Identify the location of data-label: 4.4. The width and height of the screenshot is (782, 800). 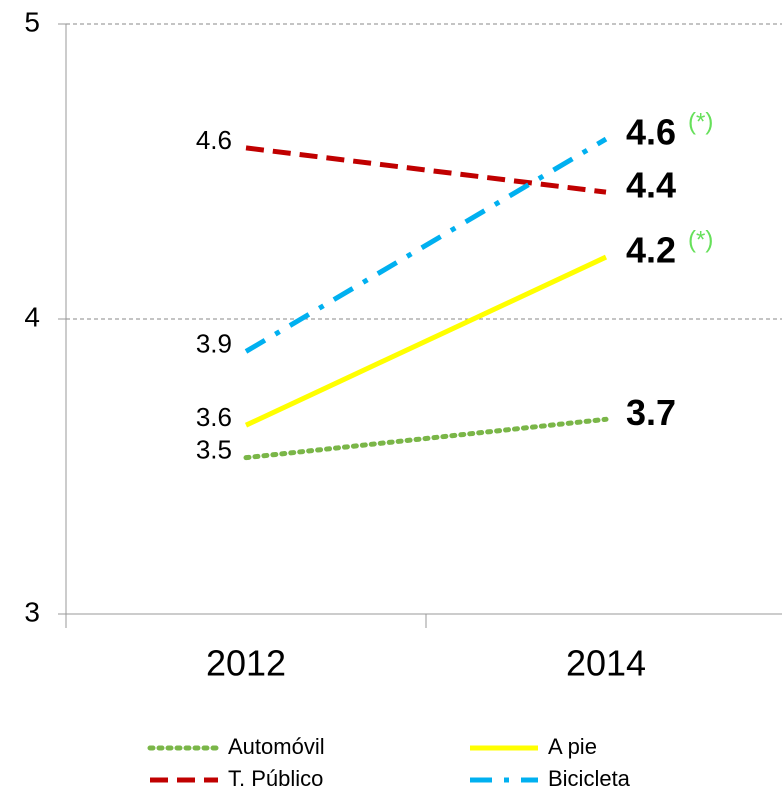
(651, 185).